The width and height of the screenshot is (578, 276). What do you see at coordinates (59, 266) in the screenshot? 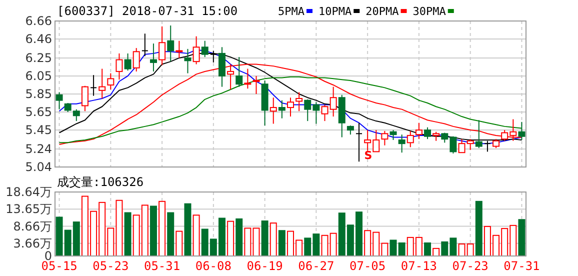
I see `x-tick-label: 05-15` at bounding box center [59, 266].